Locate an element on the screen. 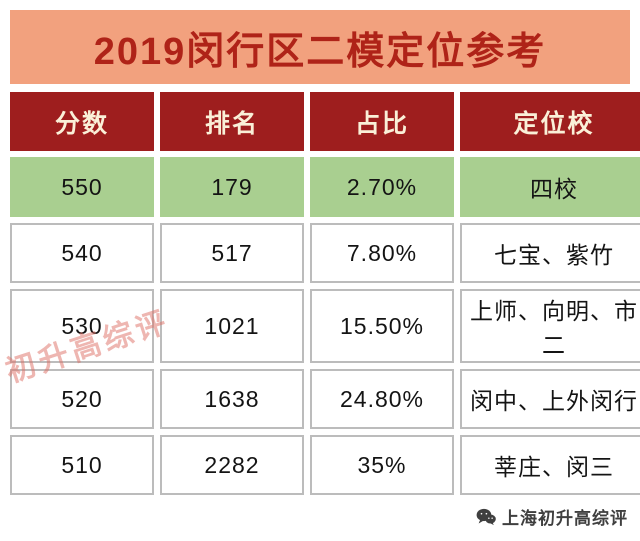 Image resolution: width=640 pixels, height=541 pixels. cell-score: 550 is located at coordinates (82, 187).